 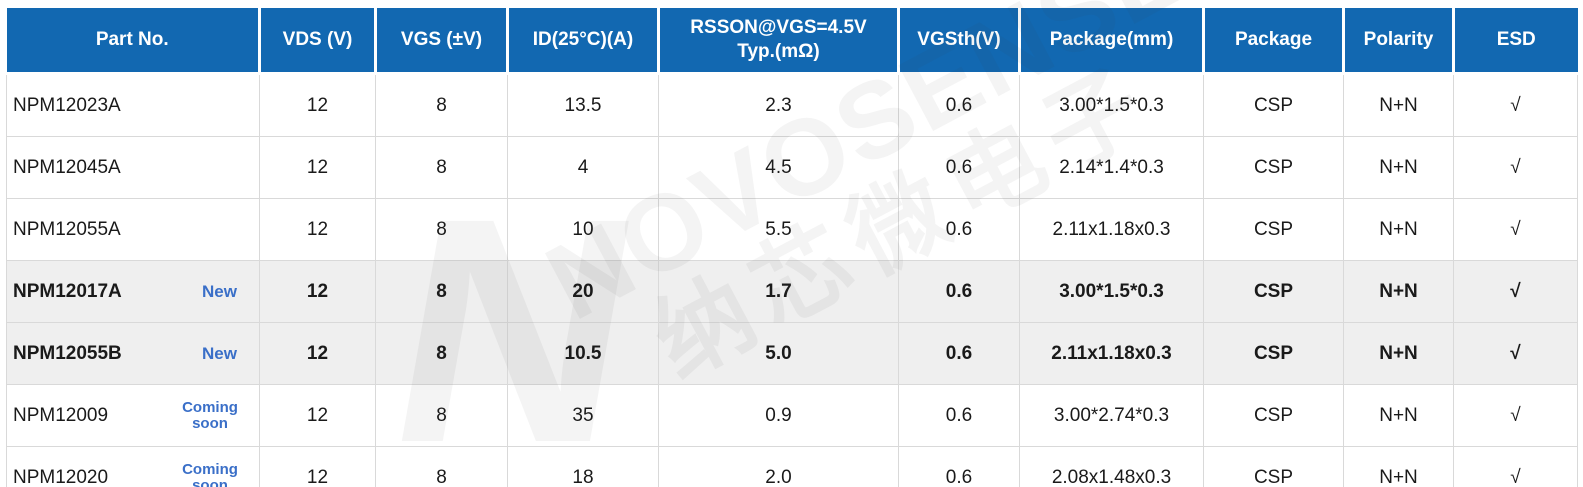 What do you see at coordinates (133, 291) in the screenshot?
I see `cell-part-no: NPM12017A New` at bounding box center [133, 291].